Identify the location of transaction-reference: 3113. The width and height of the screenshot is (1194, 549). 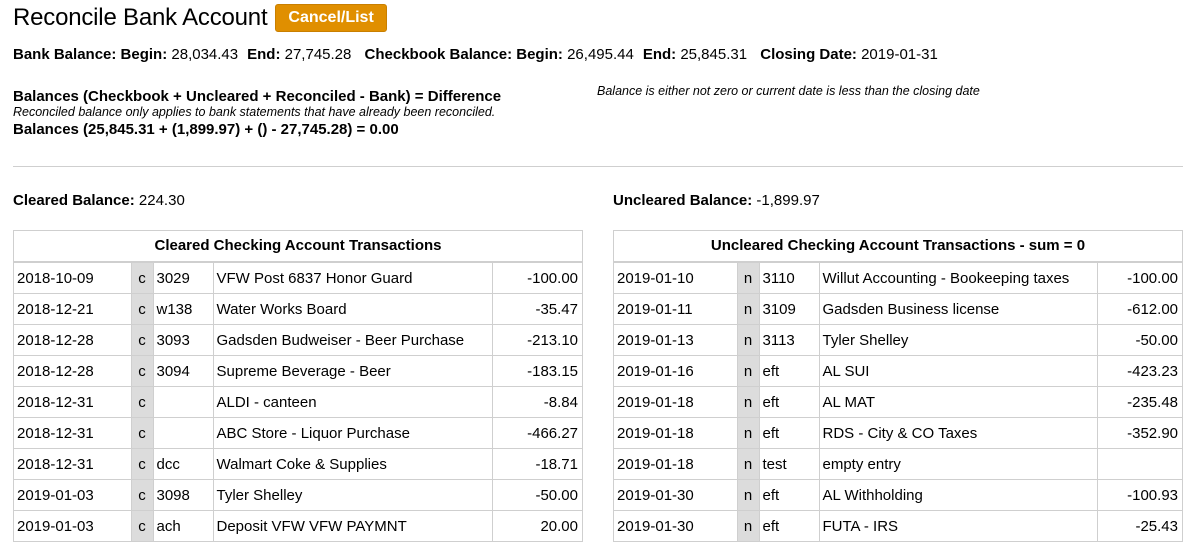
(789, 340).